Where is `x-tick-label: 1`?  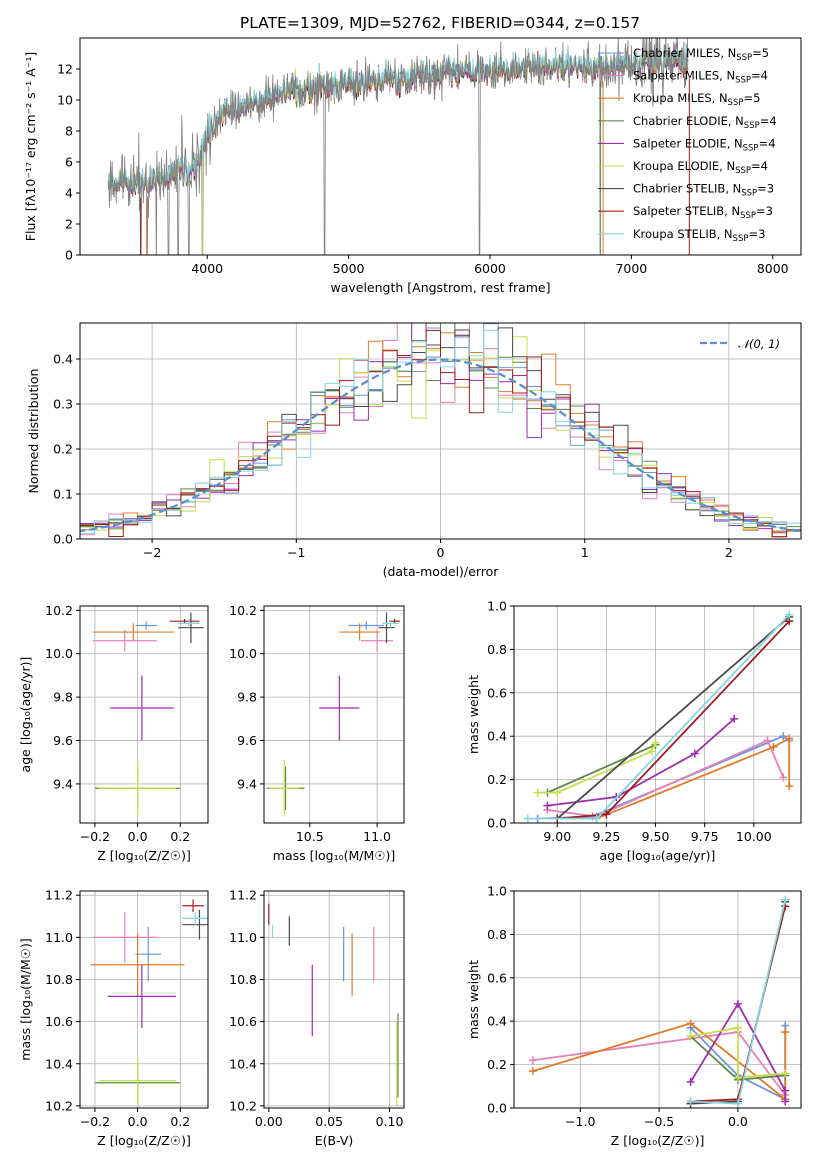
x-tick-label: 1 is located at coordinates (585, 552).